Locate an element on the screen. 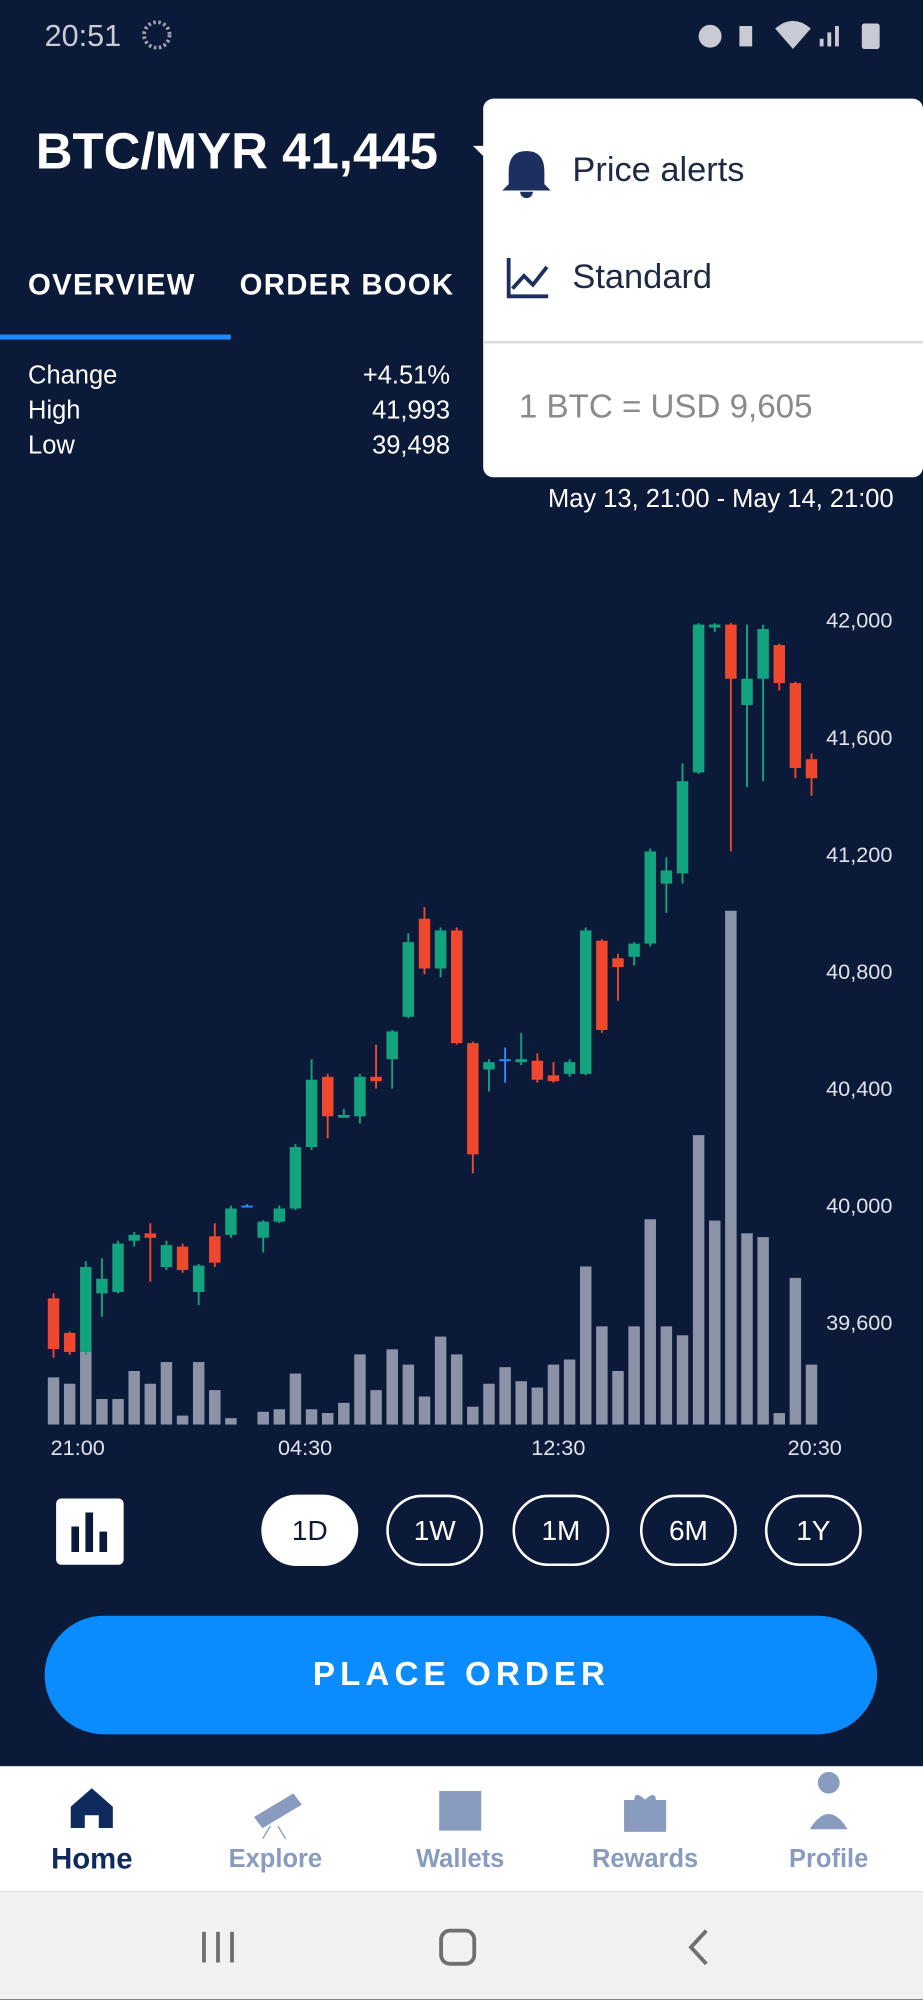  home-button is located at coordinates (458, 1947).